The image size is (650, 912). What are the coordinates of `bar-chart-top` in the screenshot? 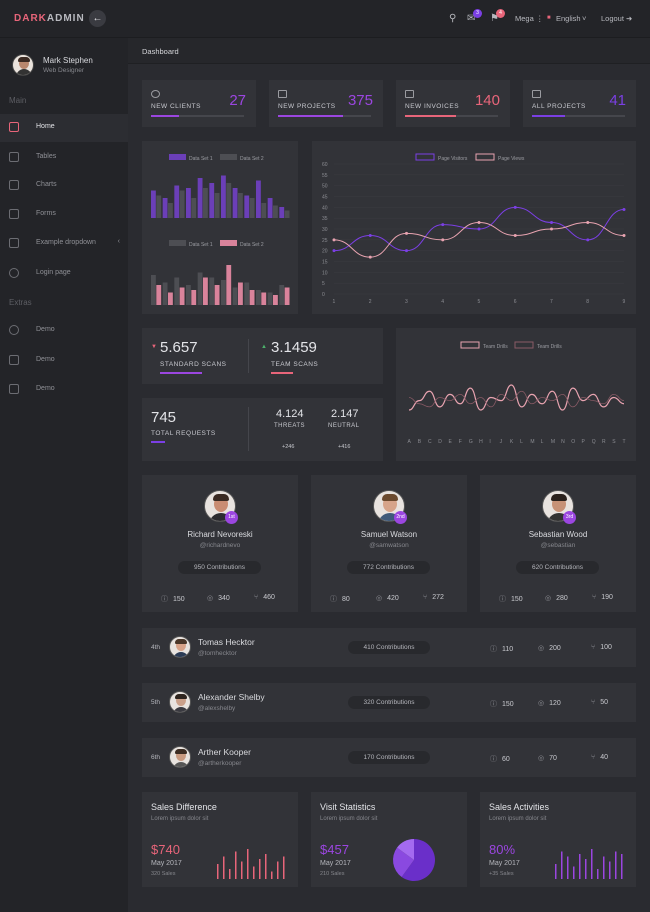 It's located at (220, 196).